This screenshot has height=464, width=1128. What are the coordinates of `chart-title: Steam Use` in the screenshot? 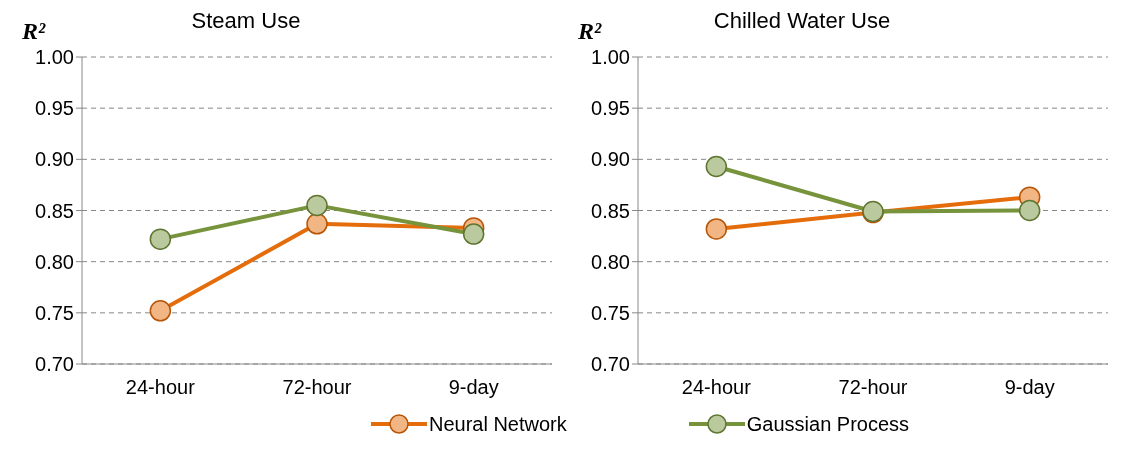 It's located at (246, 20).